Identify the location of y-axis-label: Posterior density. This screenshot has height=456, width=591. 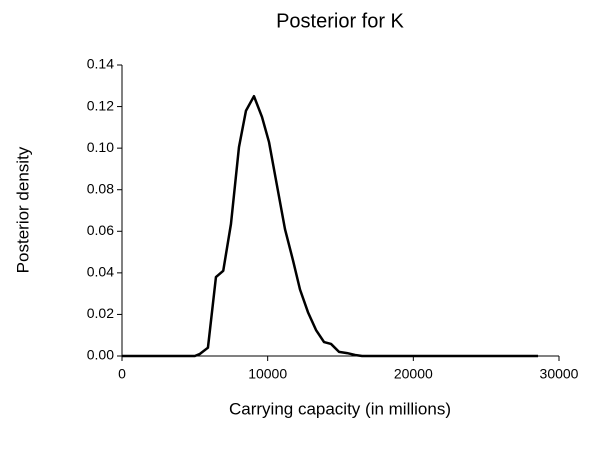
(22, 209).